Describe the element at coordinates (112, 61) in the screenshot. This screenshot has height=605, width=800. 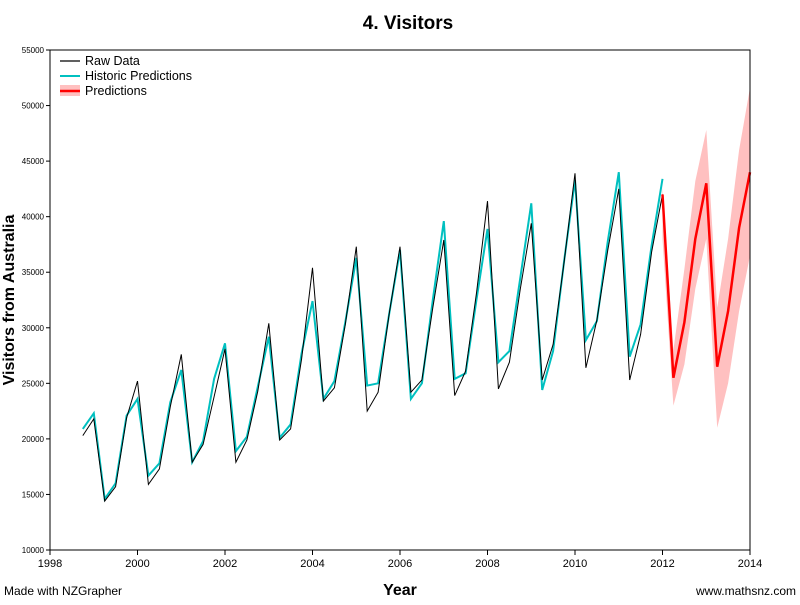
I see `legend-label-raw-data: Raw Data` at that location.